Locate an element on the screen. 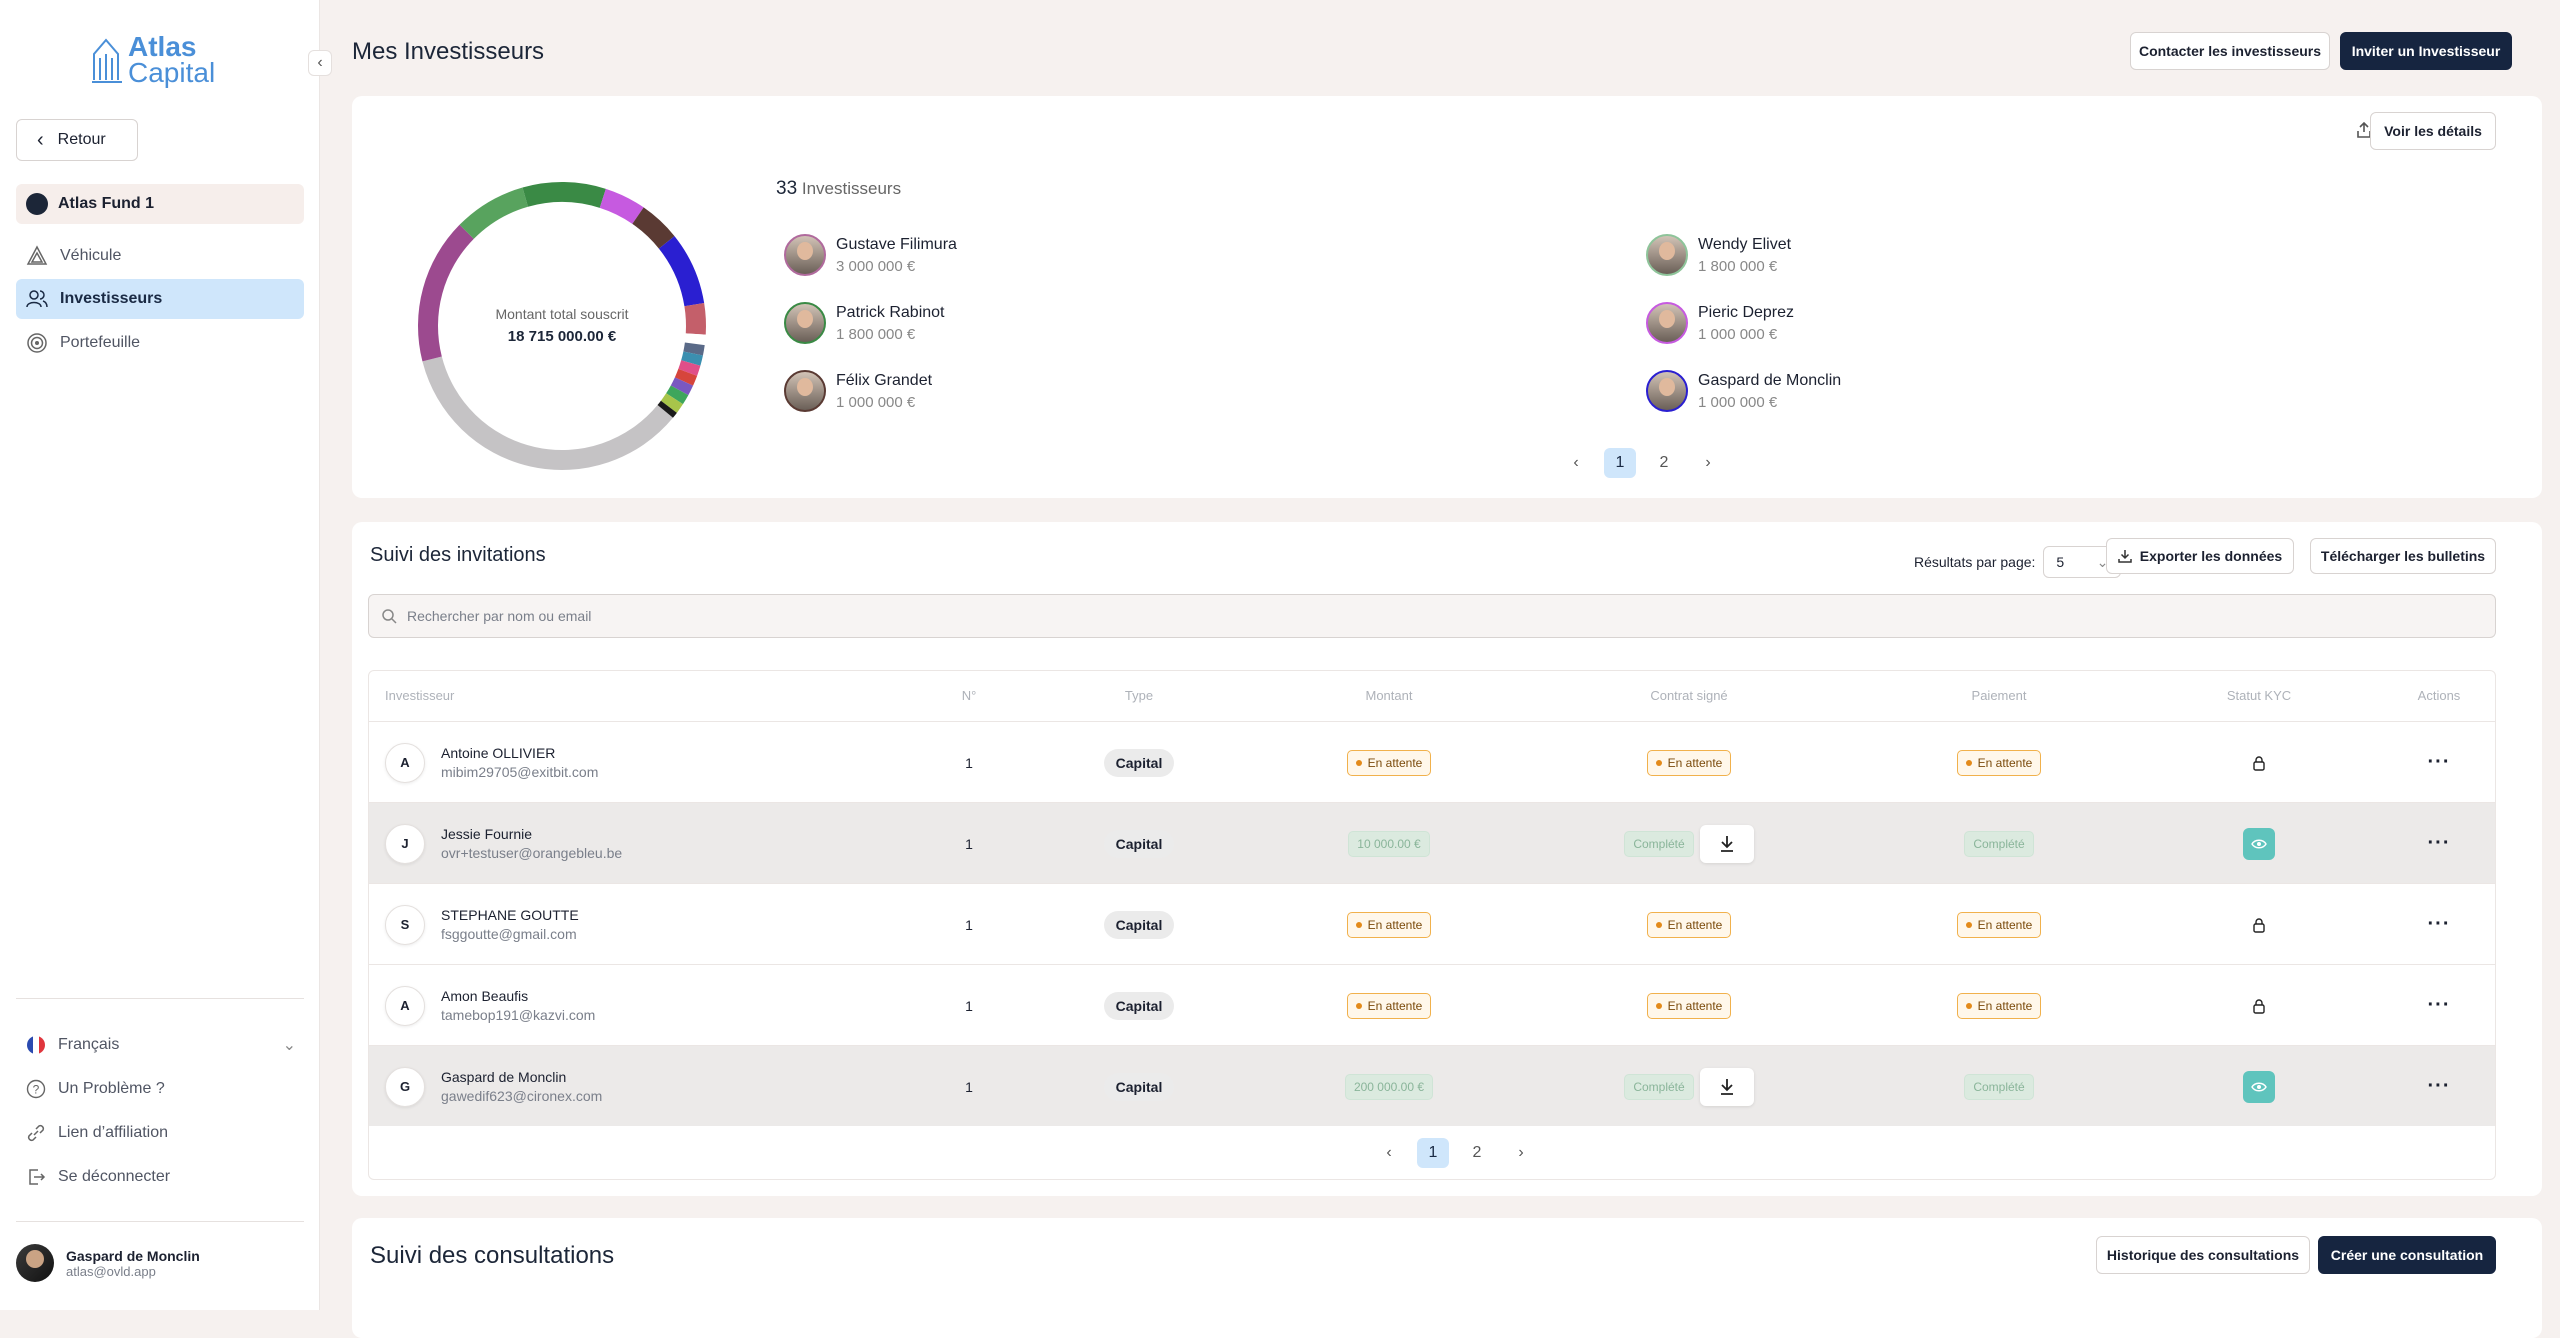 The height and width of the screenshot is (1338, 2560). logout-link: Se déconnecter is located at coordinates (160, 1177).